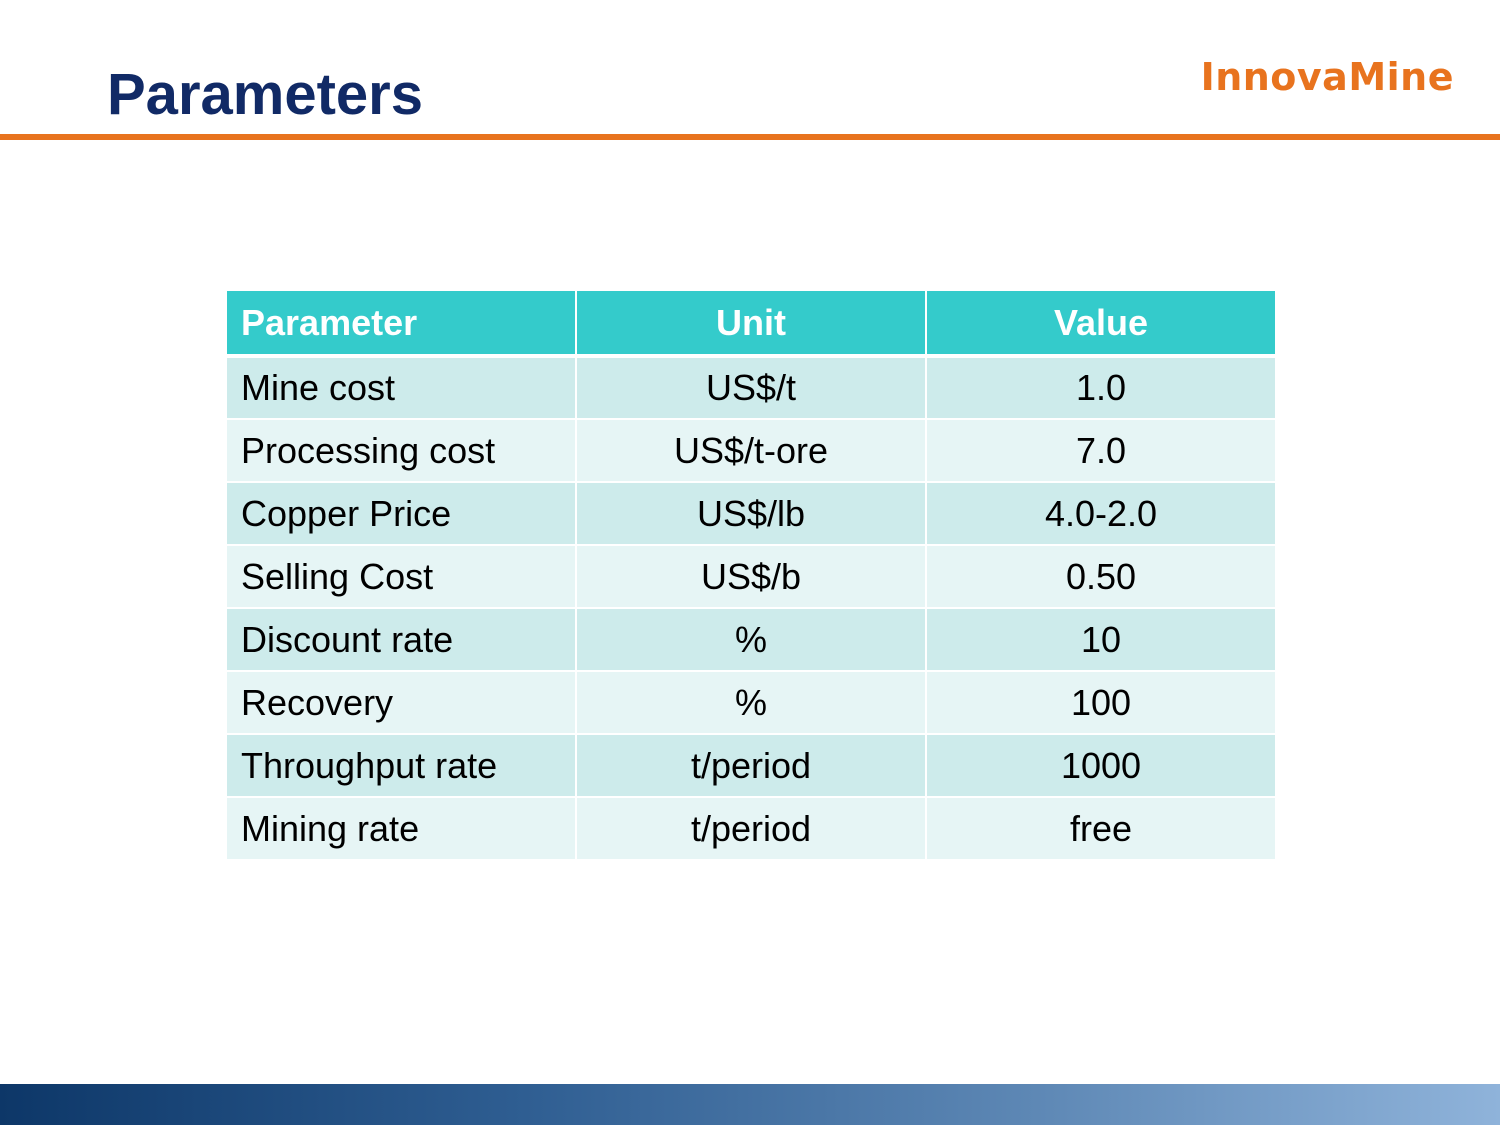 Image resolution: width=1500 pixels, height=1125 pixels. Describe the element at coordinates (401, 450) in the screenshot. I see `parameter-cell: Processing cost` at that location.